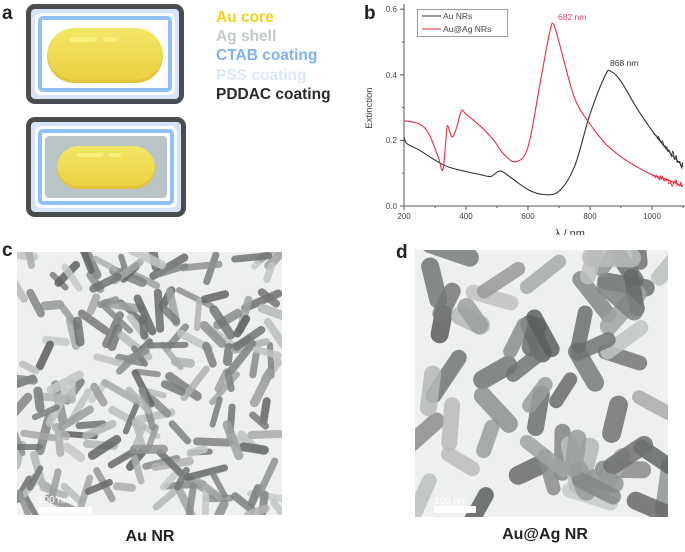  I want to click on y-axis, so click(402, 105).